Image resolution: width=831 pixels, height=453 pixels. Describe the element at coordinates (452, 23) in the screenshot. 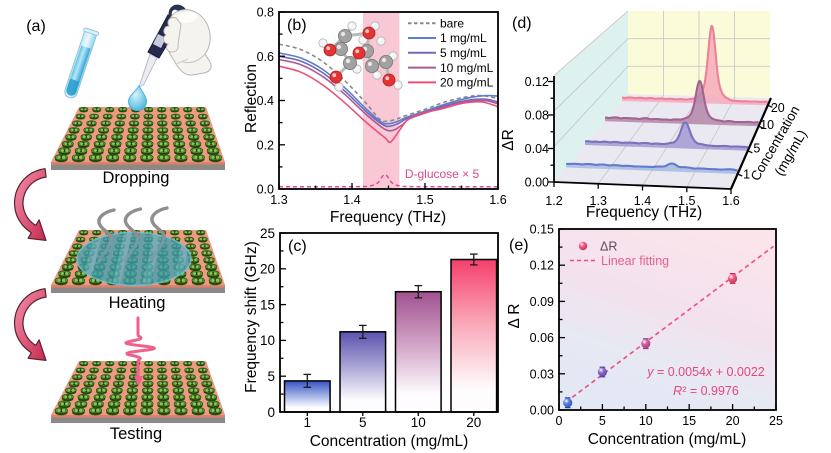

I see `svg-text: bare` at that location.